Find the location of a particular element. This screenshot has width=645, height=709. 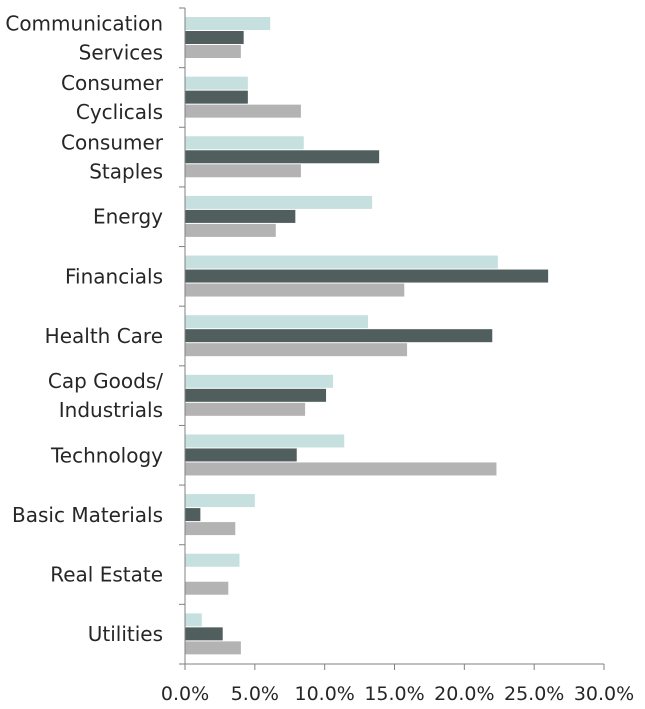

category-label: Communication is located at coordinates (84, 23).